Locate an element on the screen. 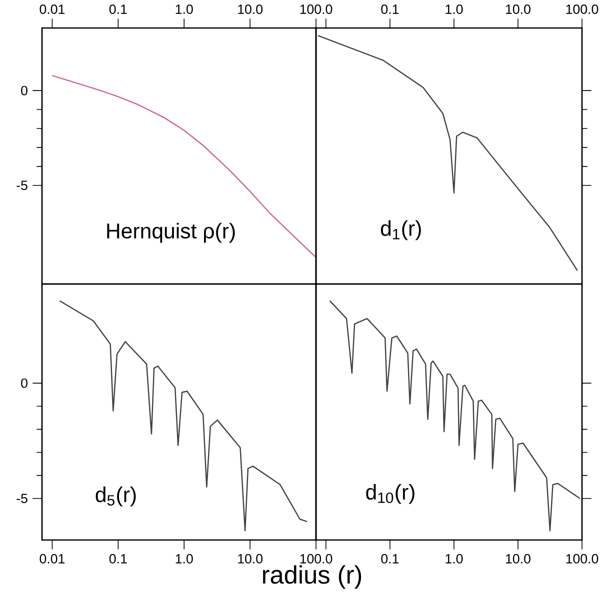  text: d$_{1}$(r) is located at coordinates (400, 230).